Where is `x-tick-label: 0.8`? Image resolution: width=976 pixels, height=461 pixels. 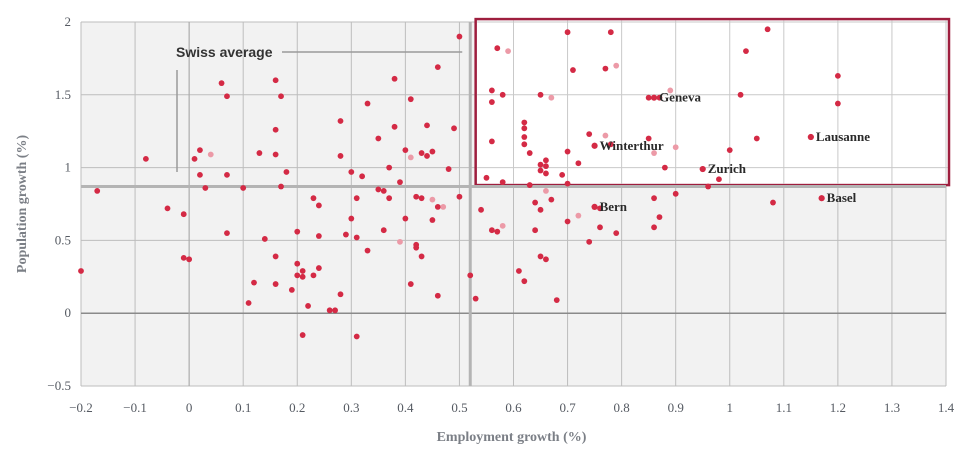 x-tick-label: 0.8 is located at coordinates (622, 407).